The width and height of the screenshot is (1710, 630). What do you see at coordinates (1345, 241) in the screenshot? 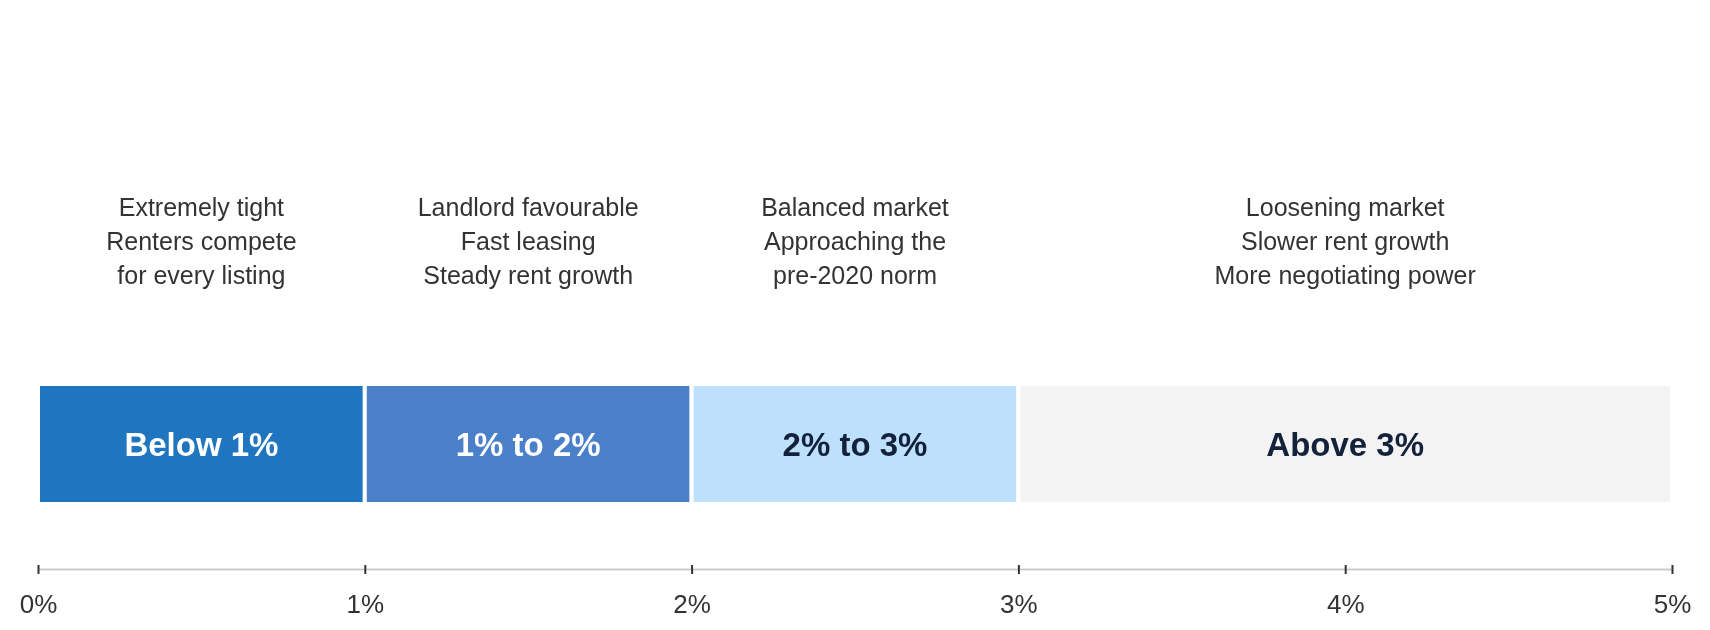
I see `text: Loosening market Slower rent growth More negotiating power` at bounding box center [1345, 241].